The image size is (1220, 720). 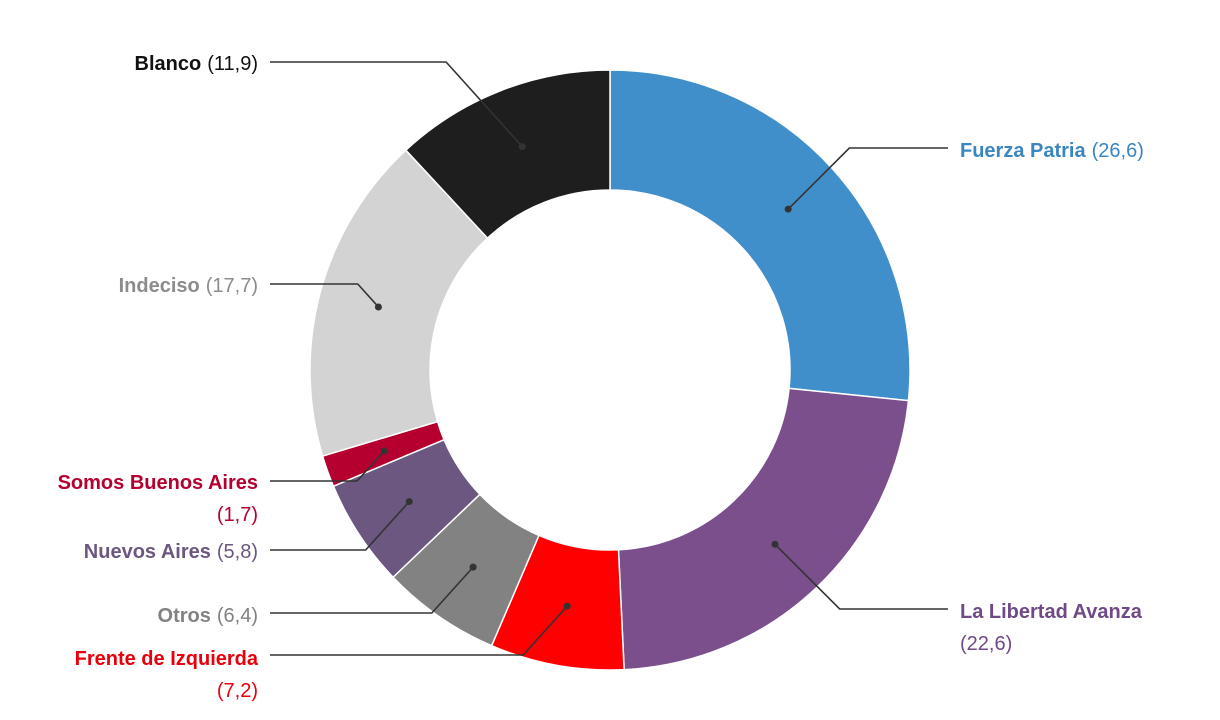 I want to click on label-name-somos-buenos-aires: Somos Buenos Aires, so click(x=158, y=483).